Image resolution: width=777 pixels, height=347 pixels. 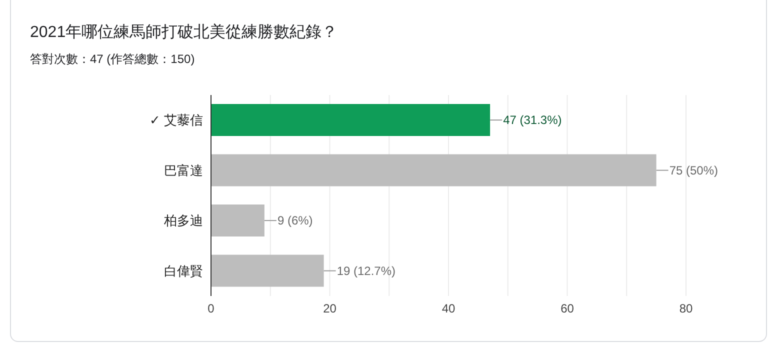 I want to click on x-tick-label: 80, so click(x=686, y=309).